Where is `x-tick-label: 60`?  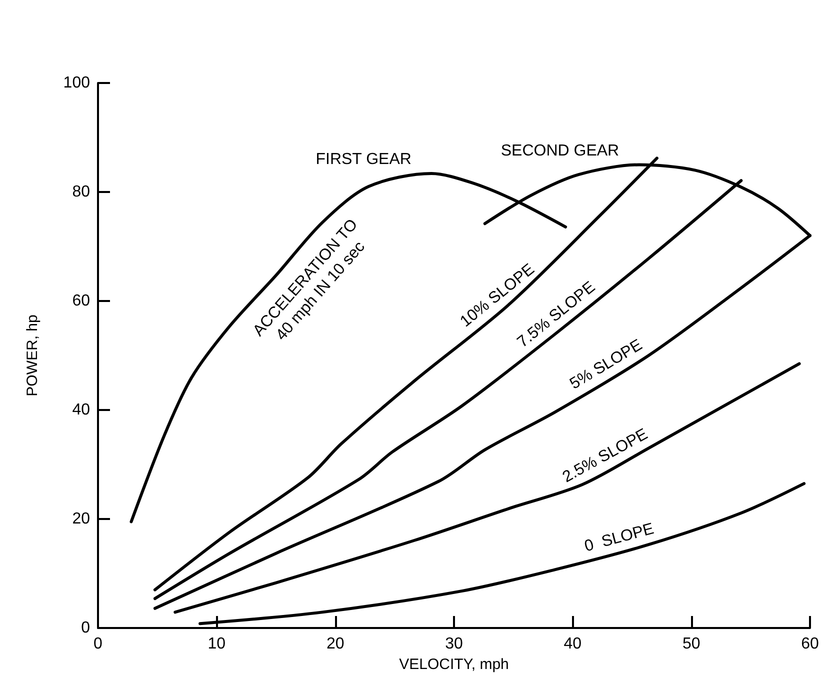 x-tick-label: 60 is located at coordinates (810, 644).